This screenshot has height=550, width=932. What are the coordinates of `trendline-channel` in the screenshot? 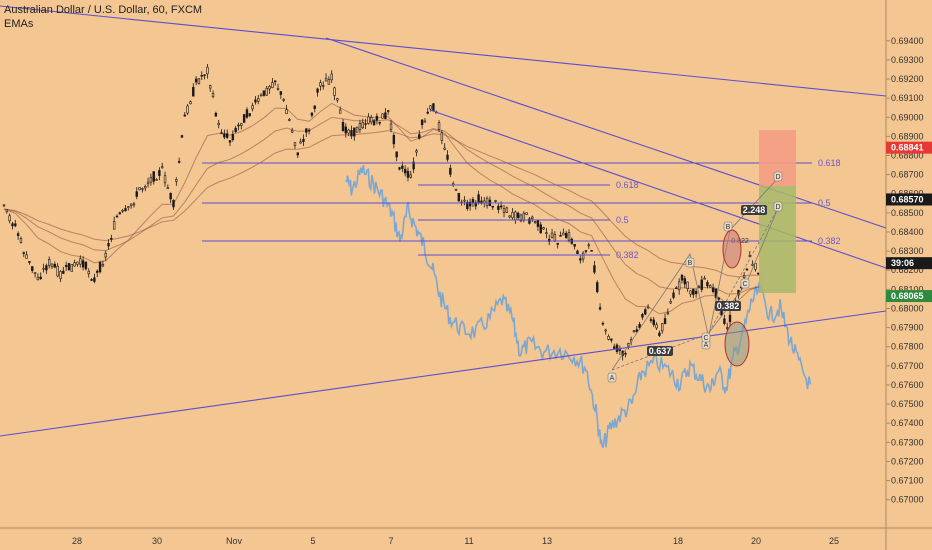 It's located at (658, 189).